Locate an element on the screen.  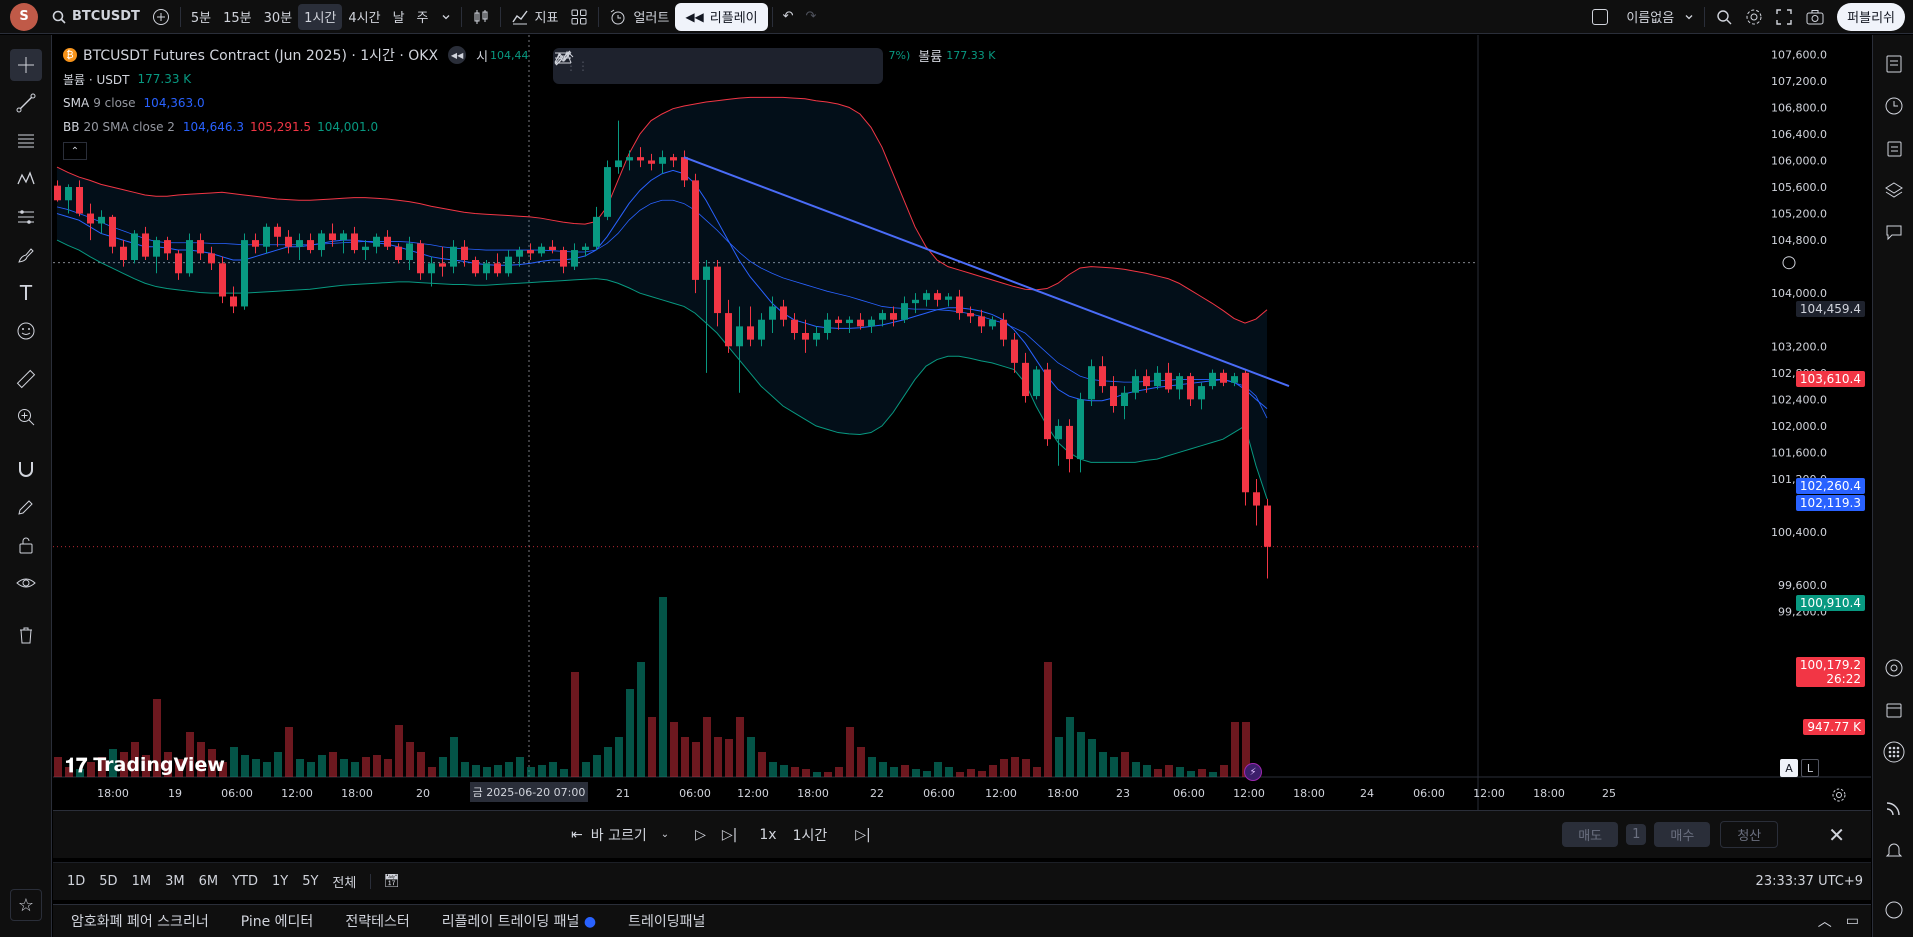
undo-button: ↶ is located at coordinates (788, 17).